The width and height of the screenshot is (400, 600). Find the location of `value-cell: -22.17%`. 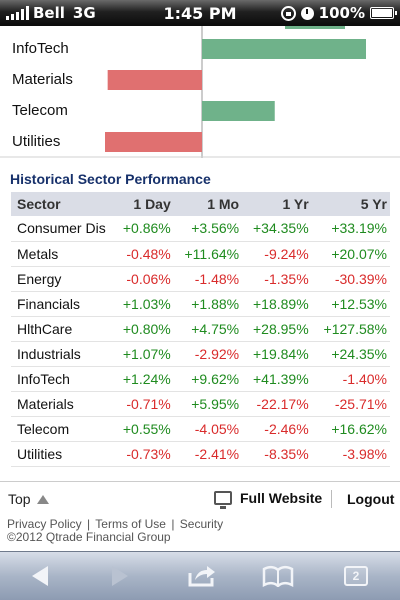

value-cell: -22.17% is located at coordinates (277, 404).